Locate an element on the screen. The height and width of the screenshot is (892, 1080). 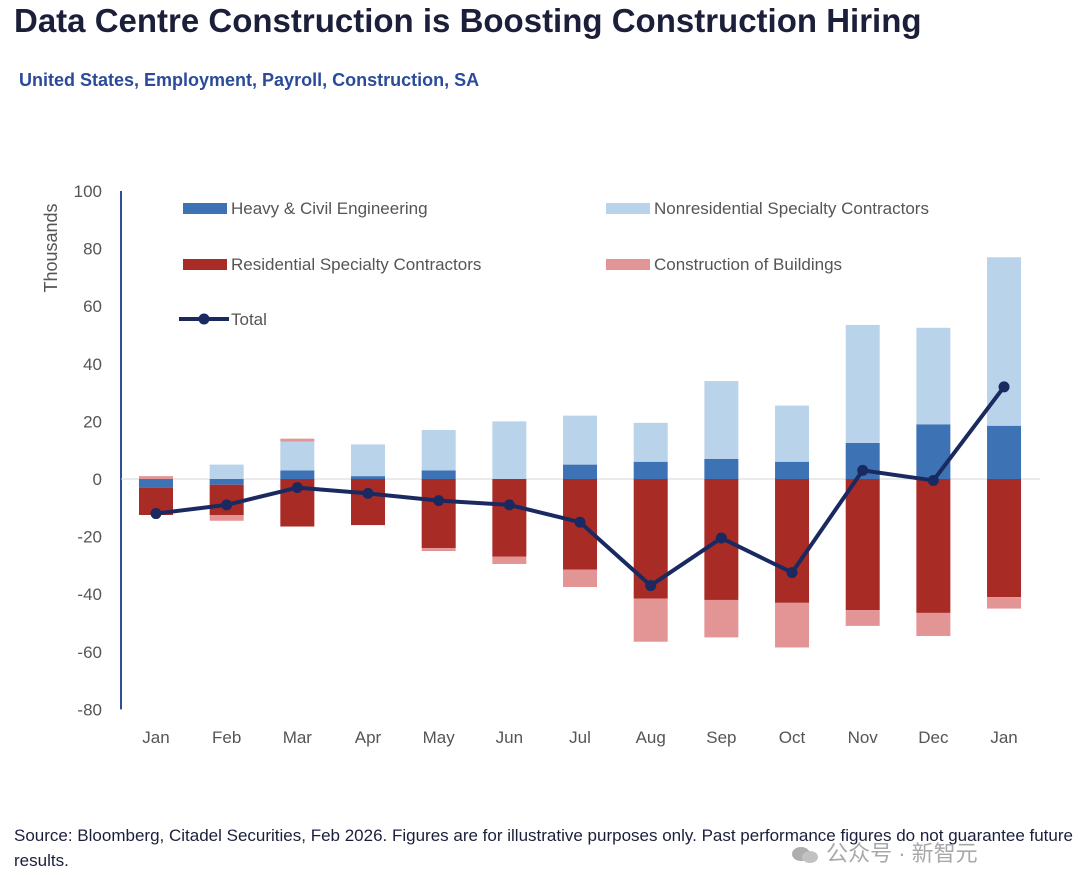
watermark-text: 公众号 · 新智元 is located at coordinates (902, 853).